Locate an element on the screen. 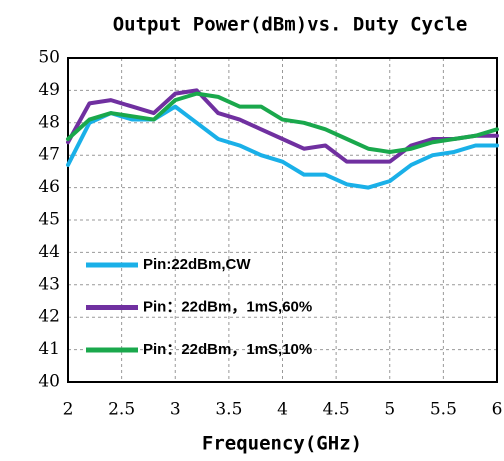 Image resolution: width=504 pixels, height=461 pixels. y-tick-label: 45 is located at coordinates (49, 220).